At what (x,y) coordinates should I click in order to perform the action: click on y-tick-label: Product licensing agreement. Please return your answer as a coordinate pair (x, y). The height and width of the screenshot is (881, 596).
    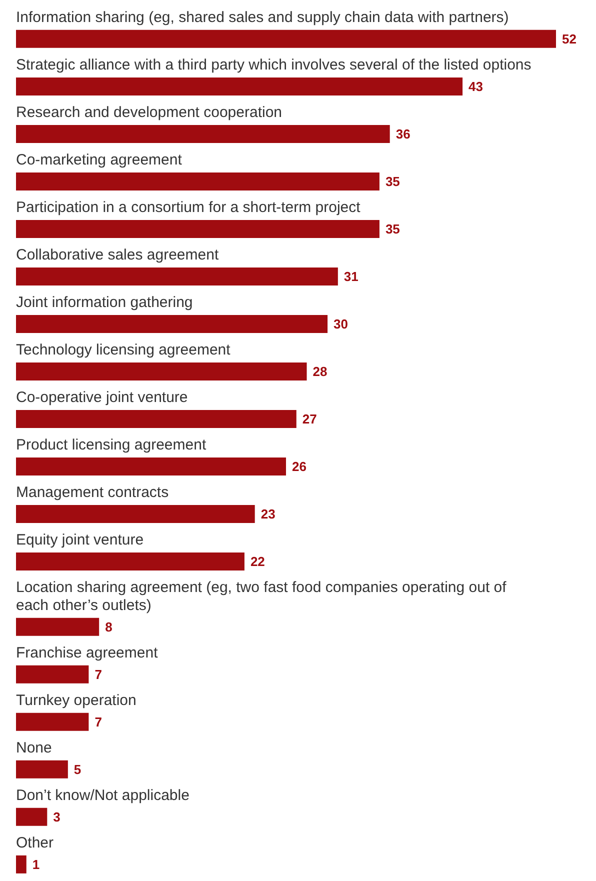
    Looking at the image, I should click on (111, 445).